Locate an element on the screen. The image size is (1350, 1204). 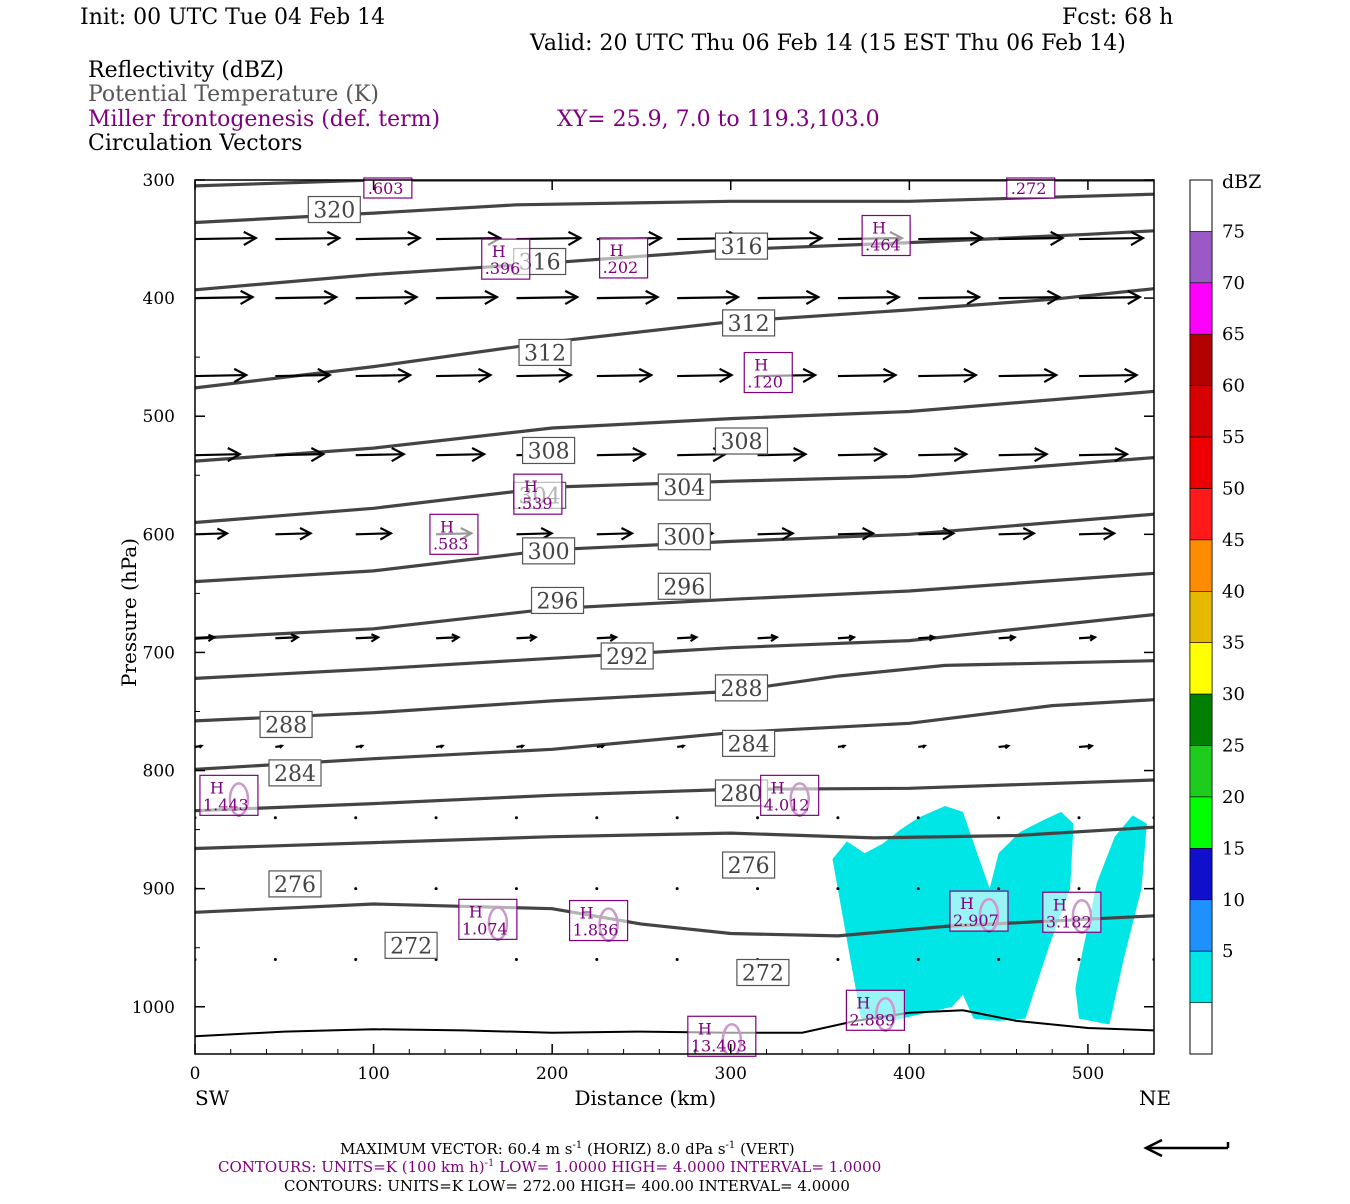
x-tick-label-100: 100 is located at coordinates (373, 1074).